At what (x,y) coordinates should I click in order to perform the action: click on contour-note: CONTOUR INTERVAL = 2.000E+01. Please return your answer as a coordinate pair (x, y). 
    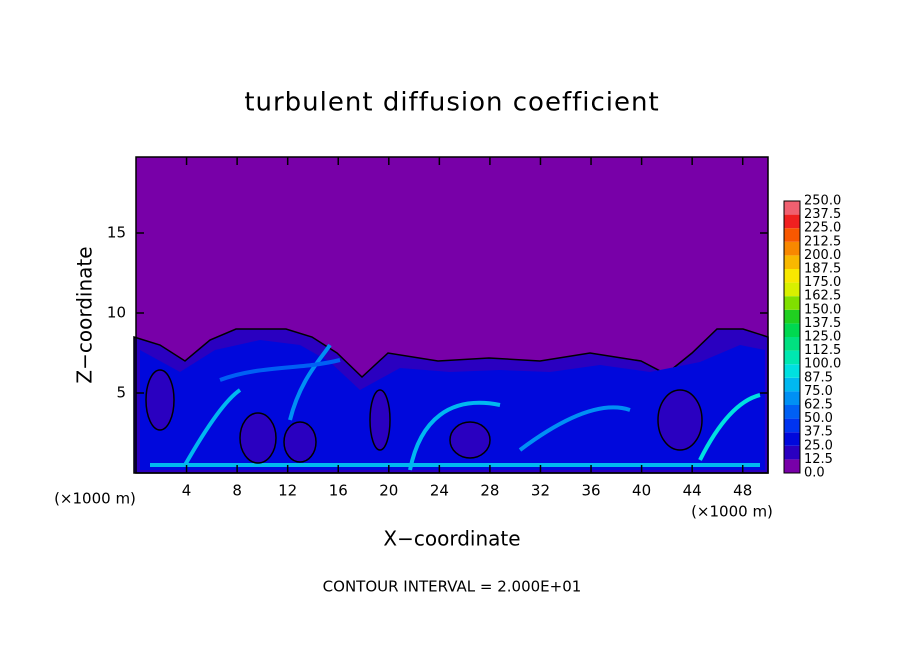
    Looking at the image, I should click on (452, 587).